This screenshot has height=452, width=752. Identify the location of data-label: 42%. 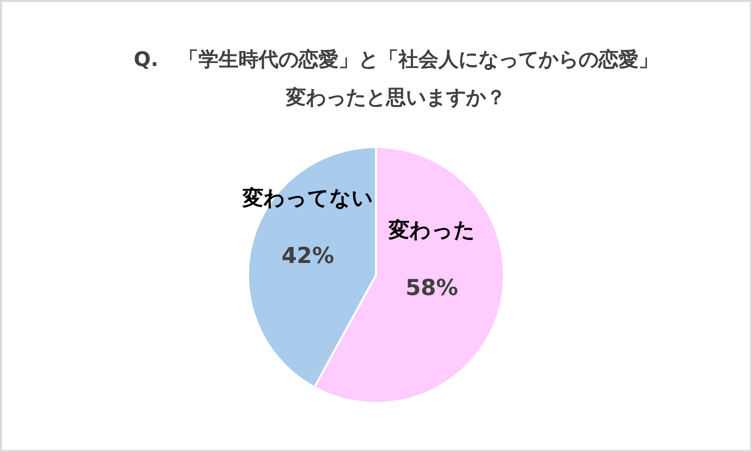
(307, 257).